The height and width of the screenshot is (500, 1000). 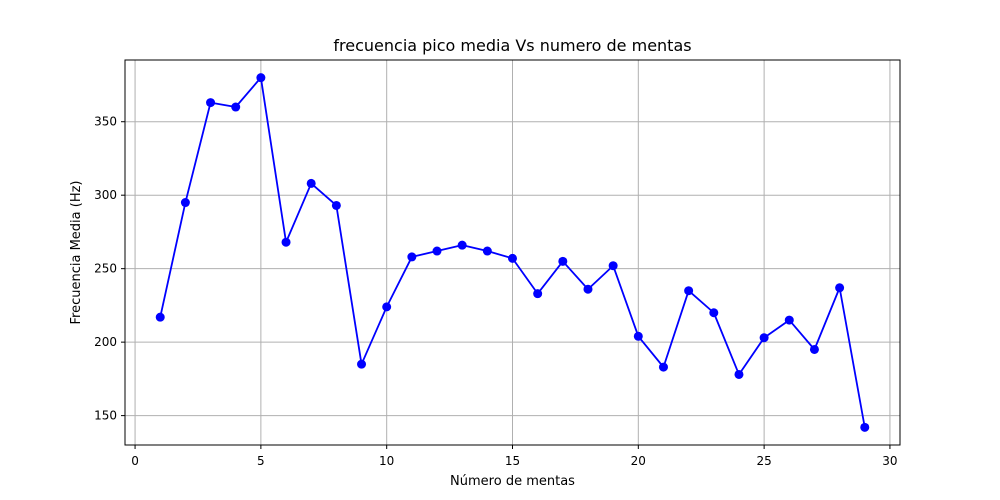 I want to click on x-axis: 0 5 10 15 20 25 30, so click(x=514, y=456).